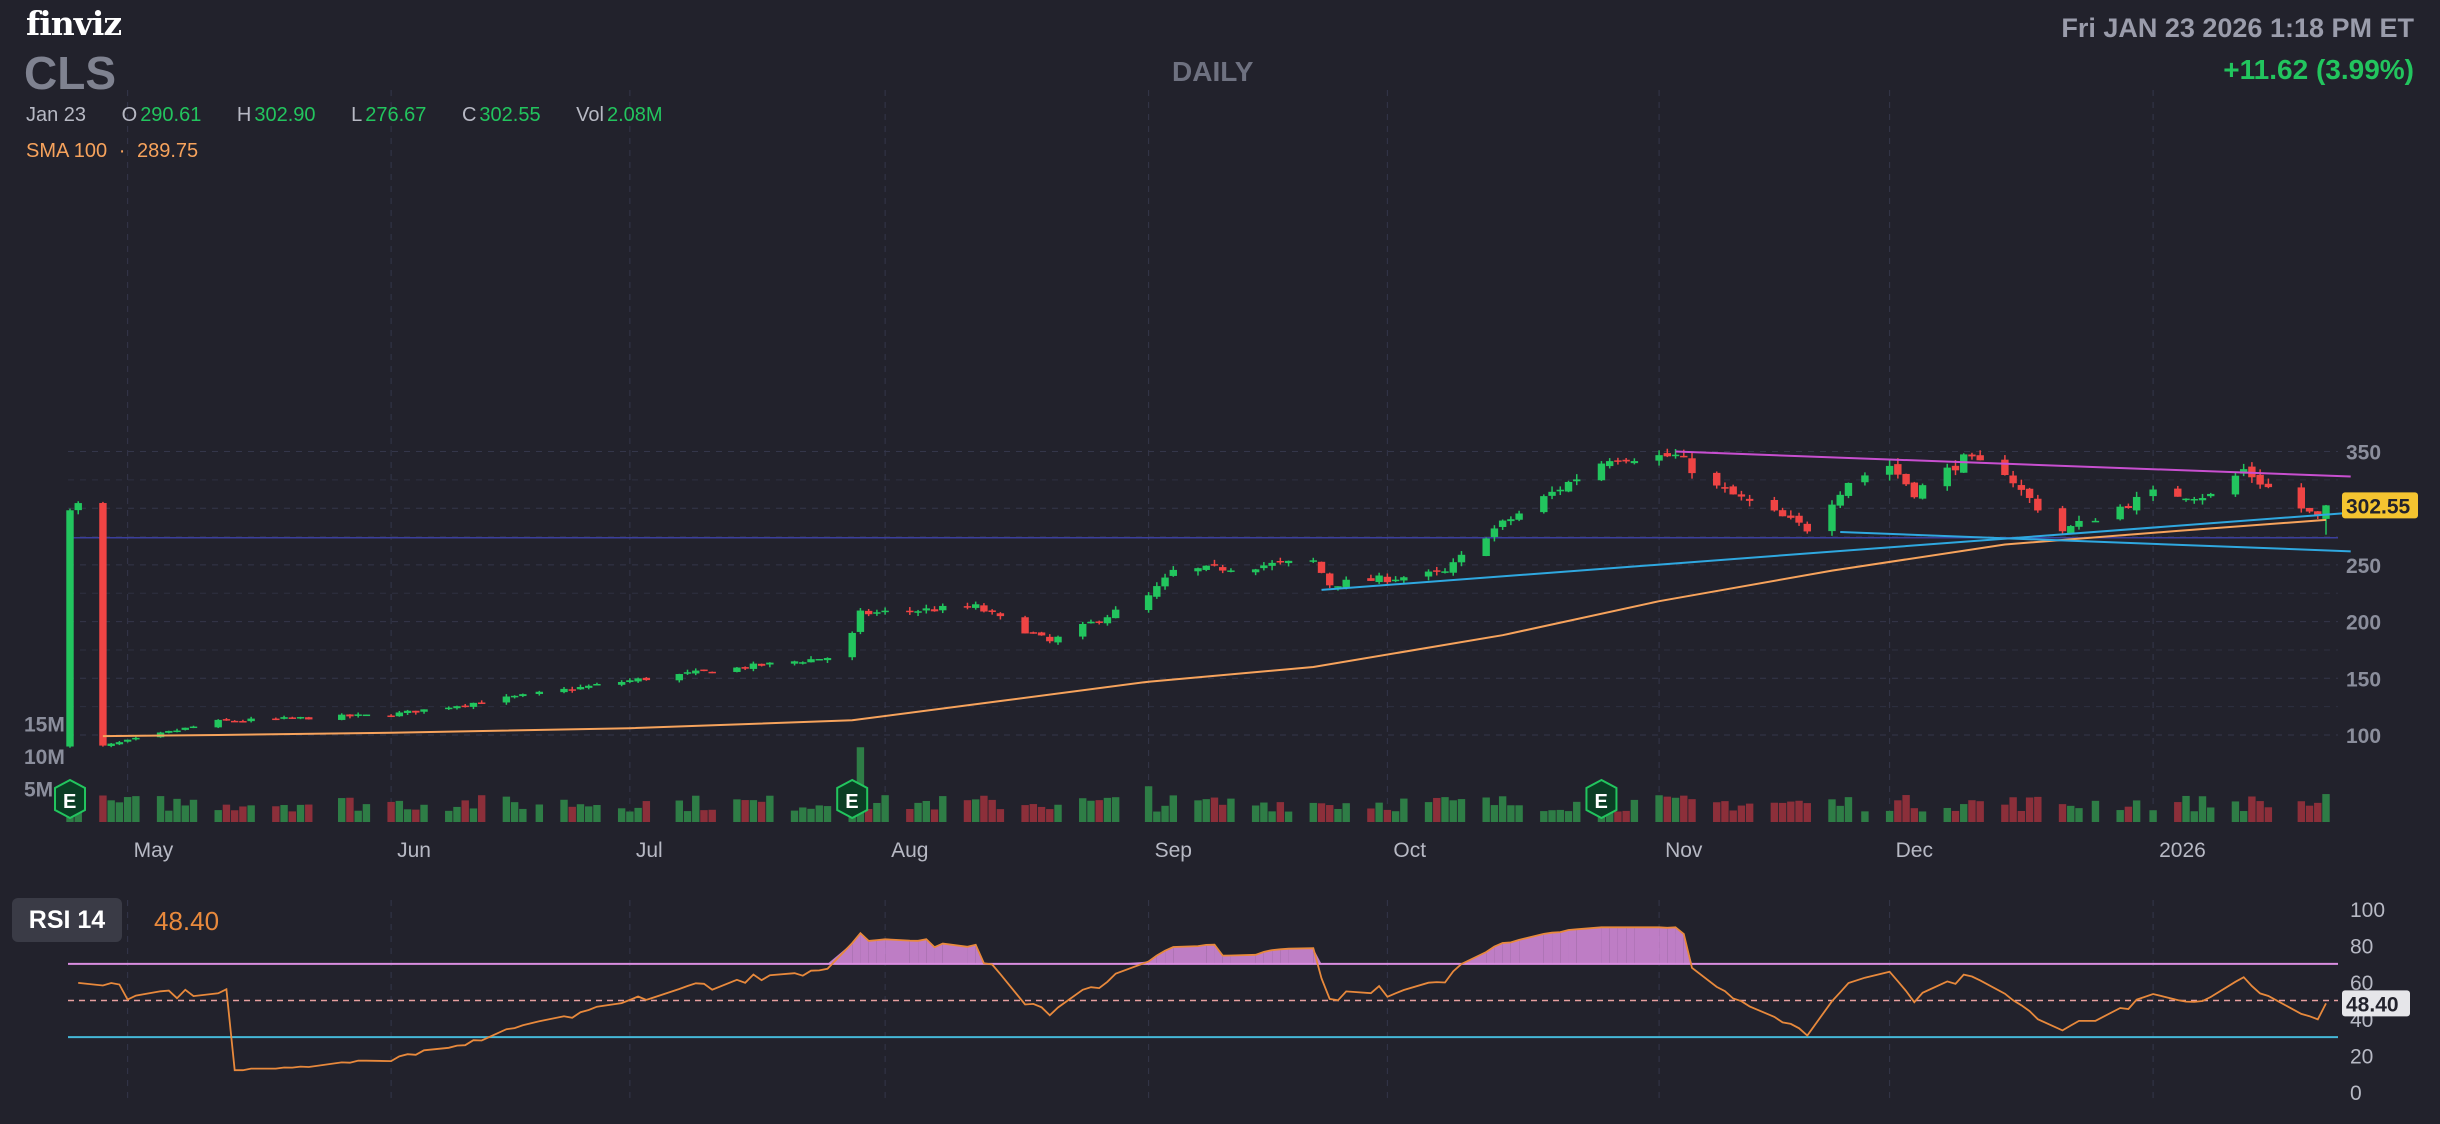 This screenshot has height=1124, width=2440. Describe the element at coordinates (2013, 464) in the screenshot. I see `trendline` at that location.